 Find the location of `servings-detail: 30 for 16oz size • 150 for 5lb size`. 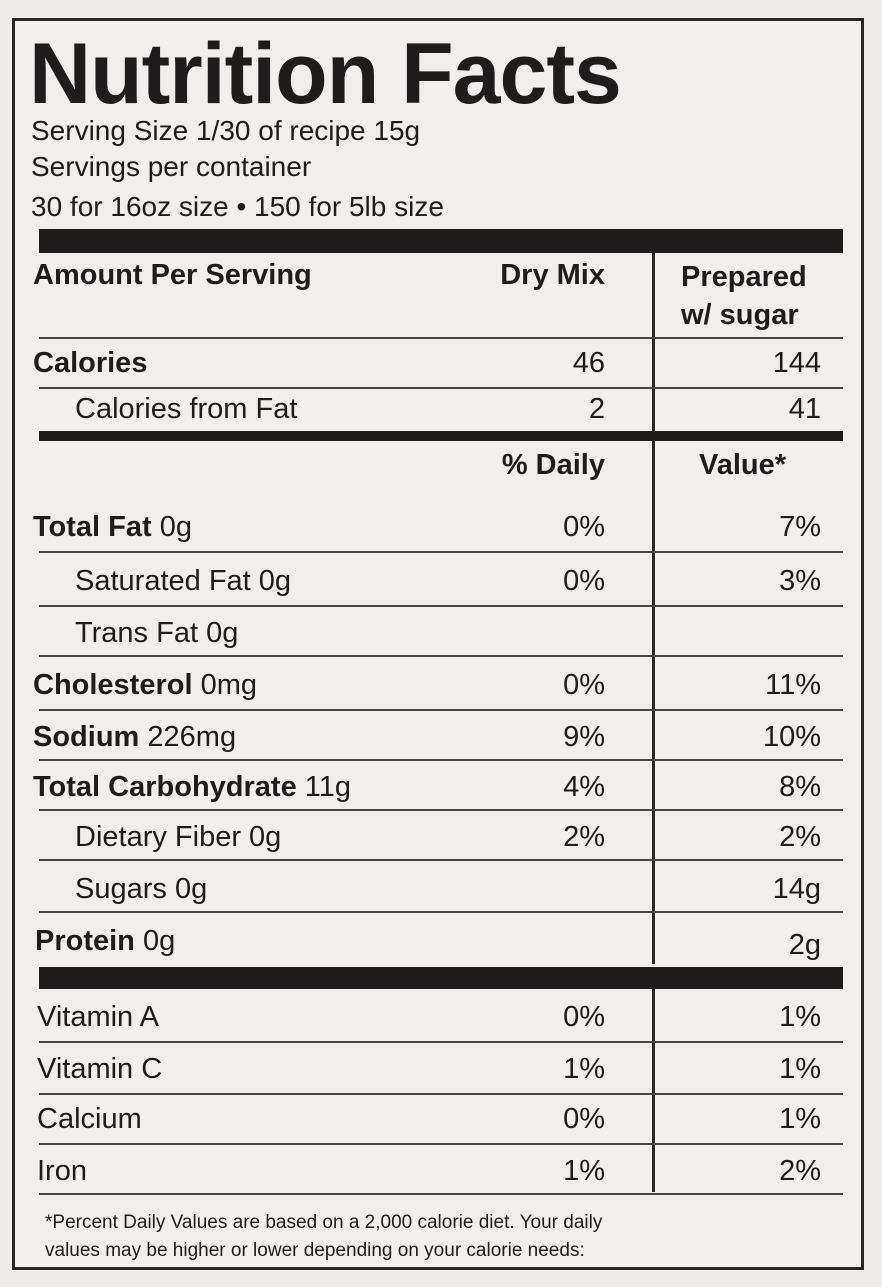

servings-detail: 30 for 16oz size • 150 for 5lb size is located at coordinates (237, 206).